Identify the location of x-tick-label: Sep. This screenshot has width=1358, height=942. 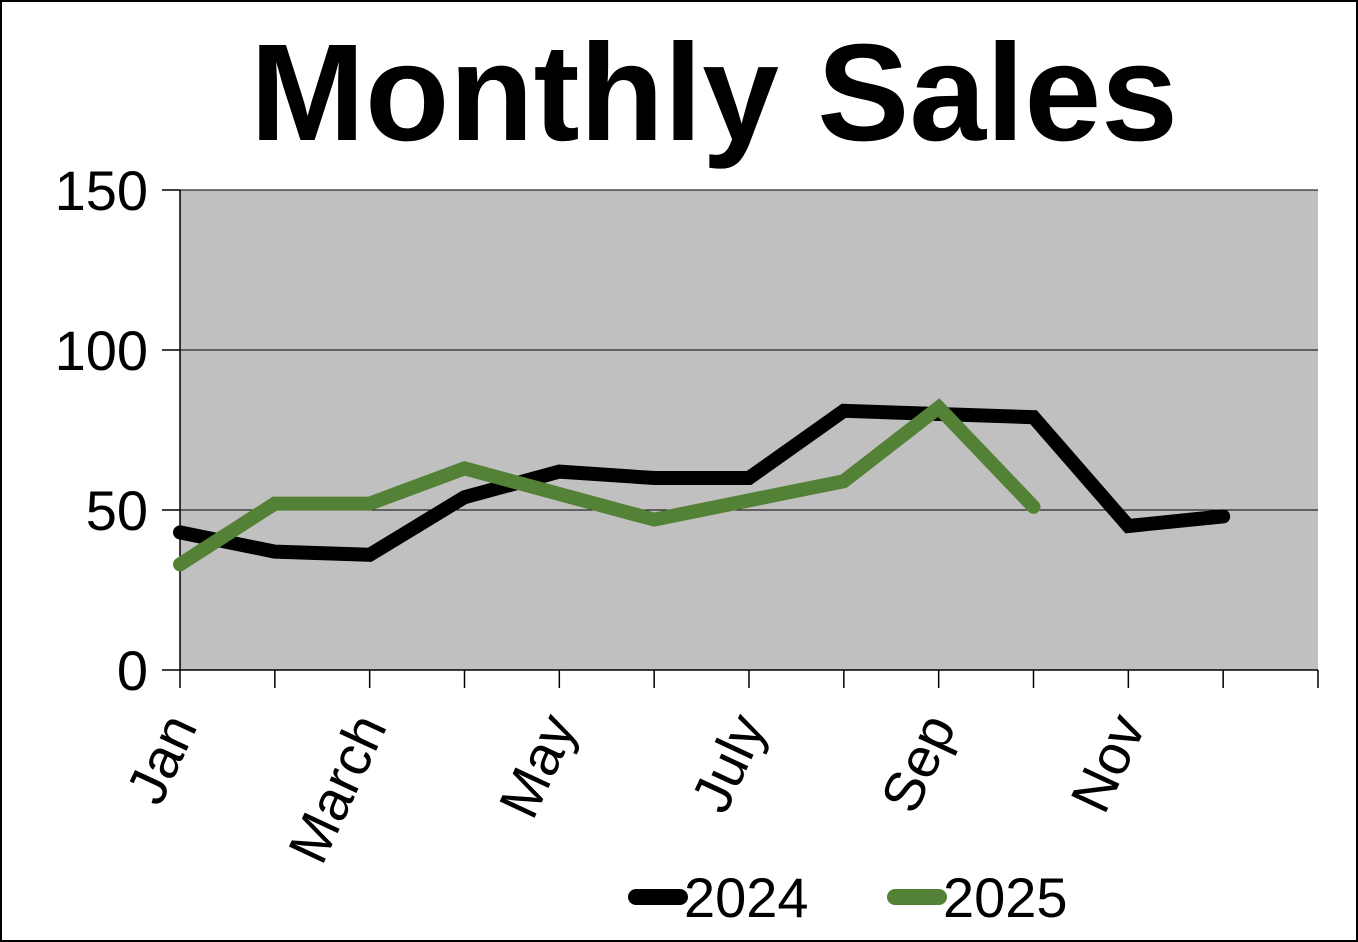
(917, 762).